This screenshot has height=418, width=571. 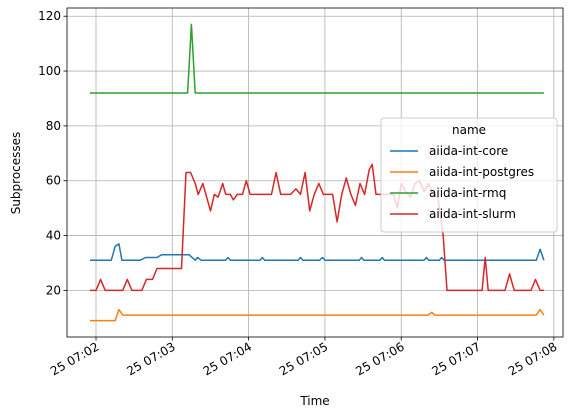 I want to click on x-tick-label: 25 07:07, so click(x=456, y=358).